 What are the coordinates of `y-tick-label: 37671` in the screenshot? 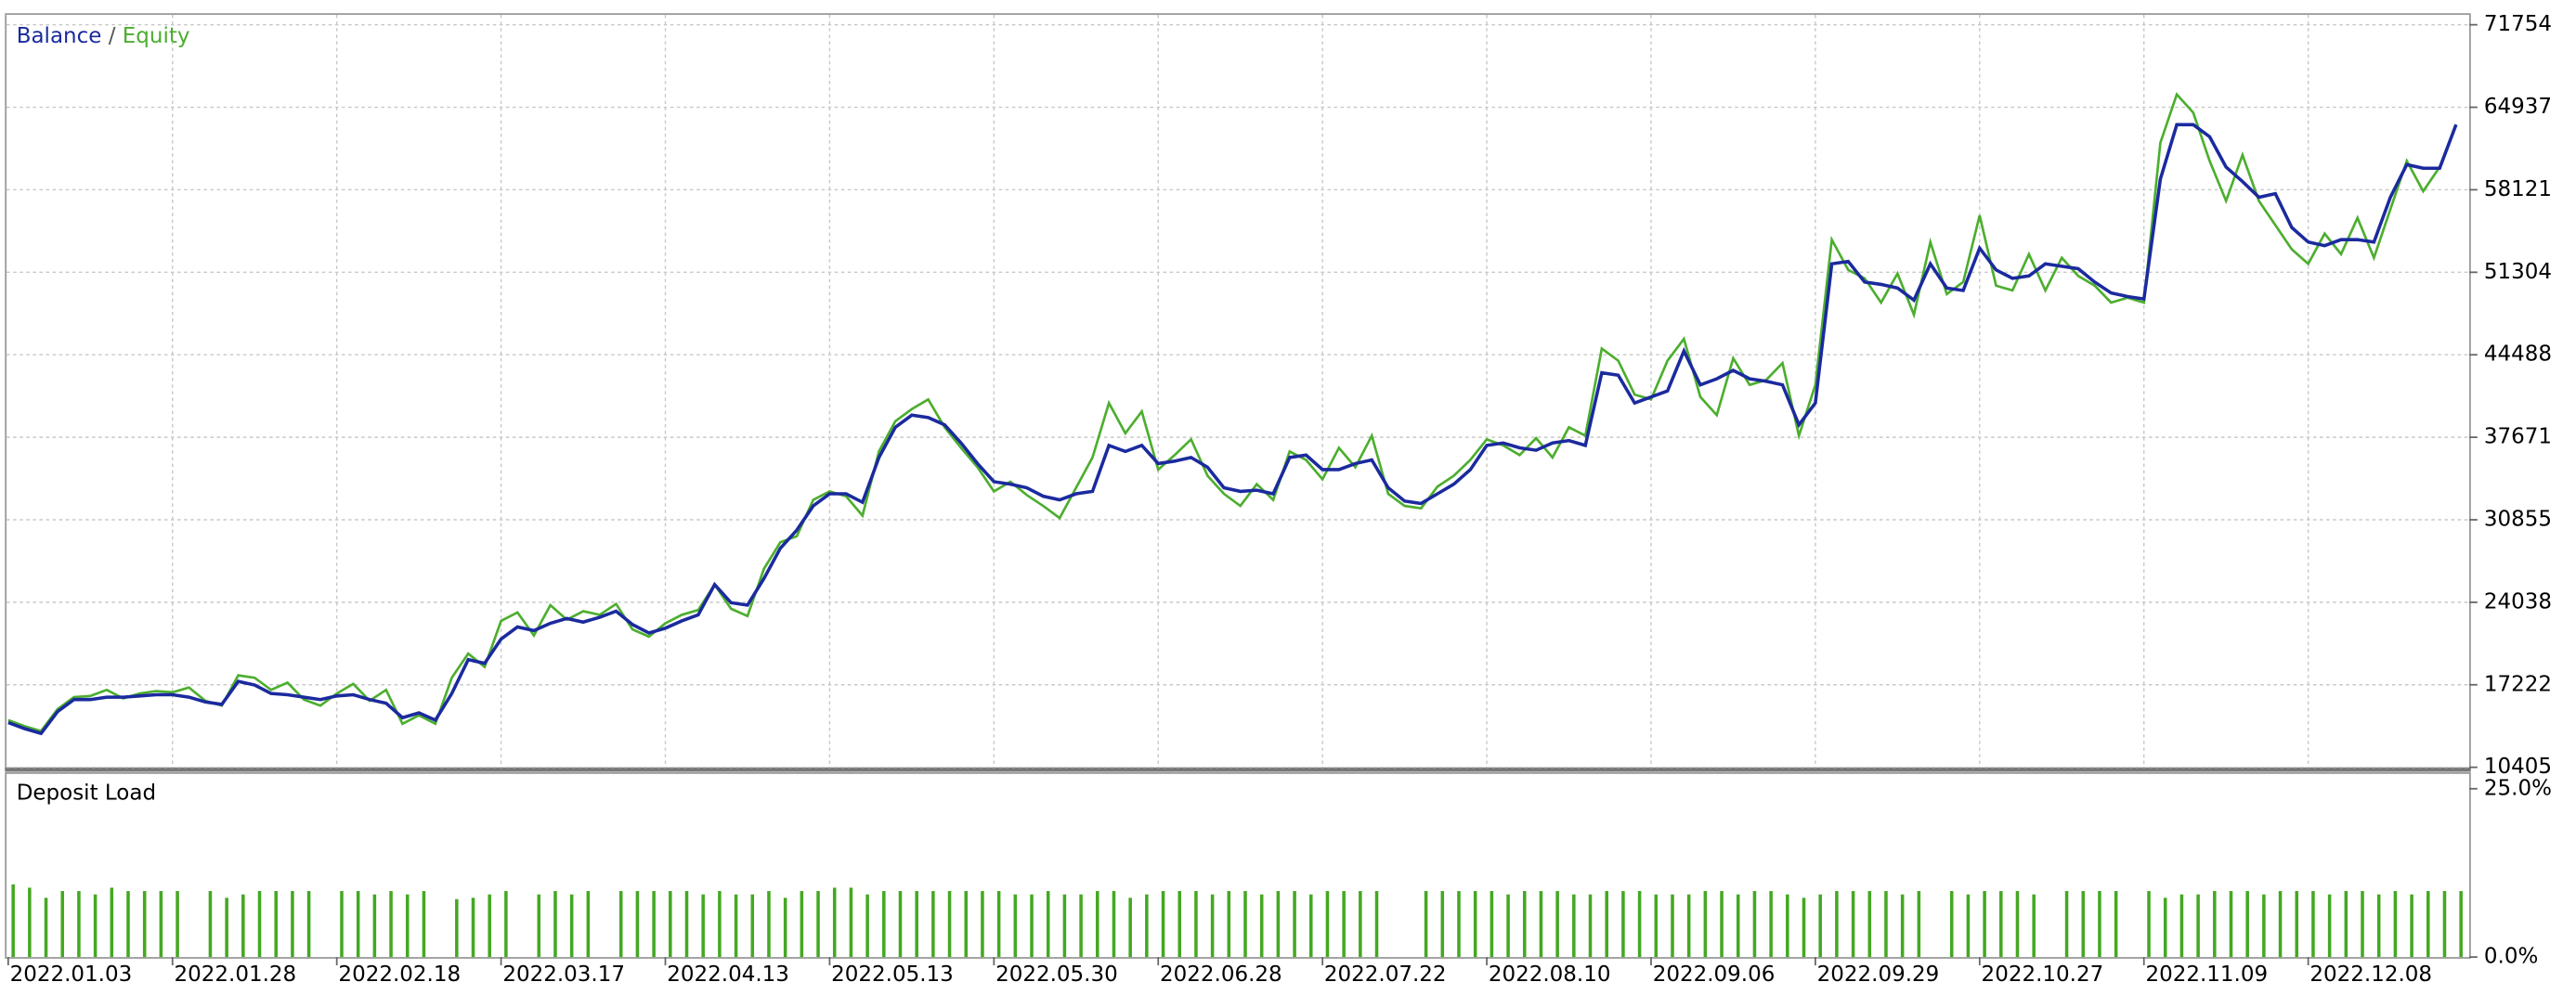 It's located at (2518, 437).